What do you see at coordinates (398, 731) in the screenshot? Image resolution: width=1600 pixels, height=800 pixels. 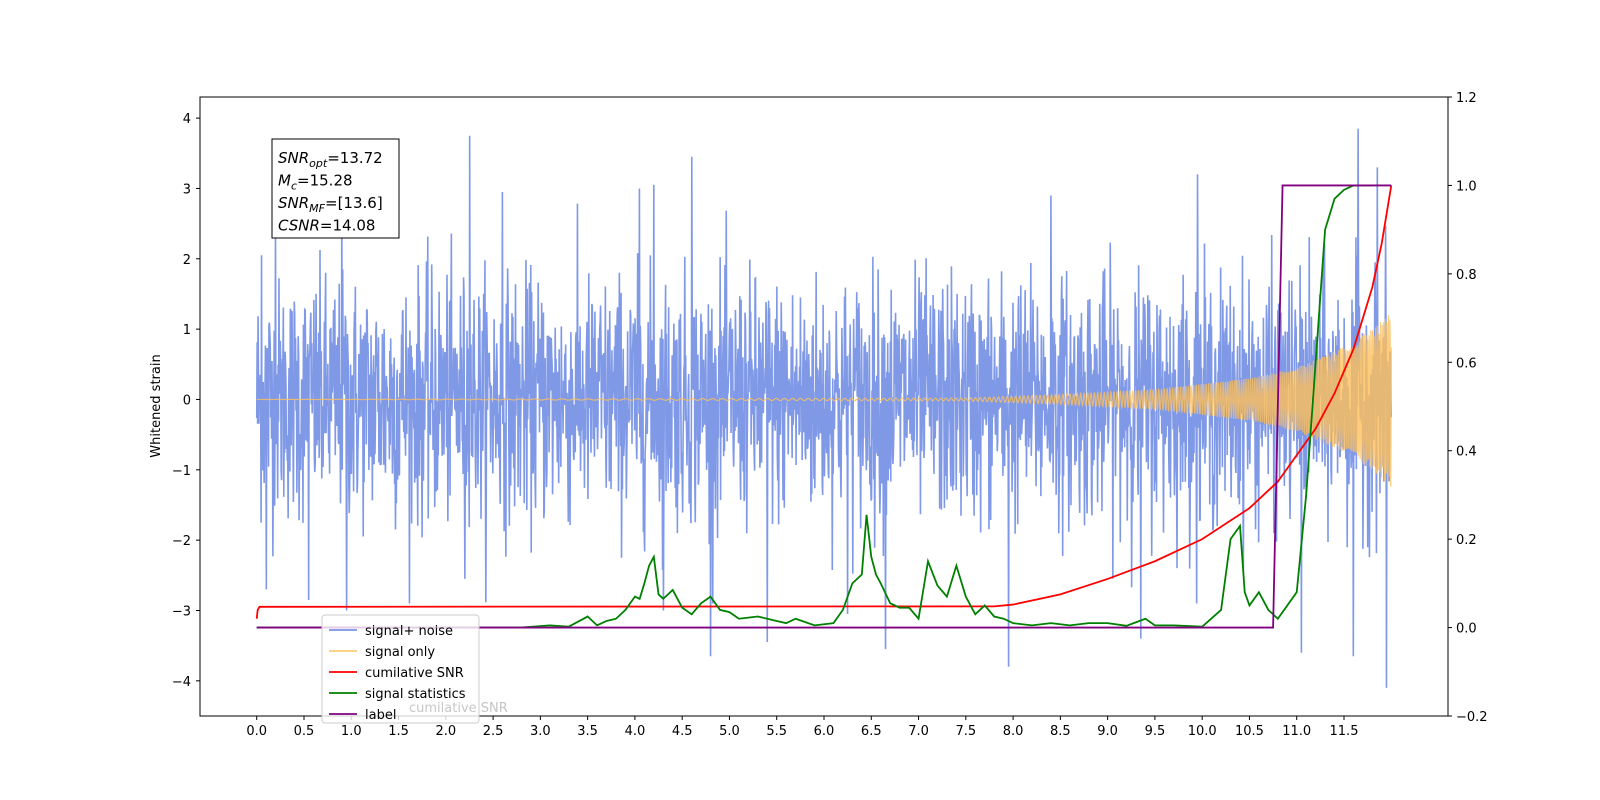 I see `x-tick-label: 1.5` at bounding box center [398, 731].